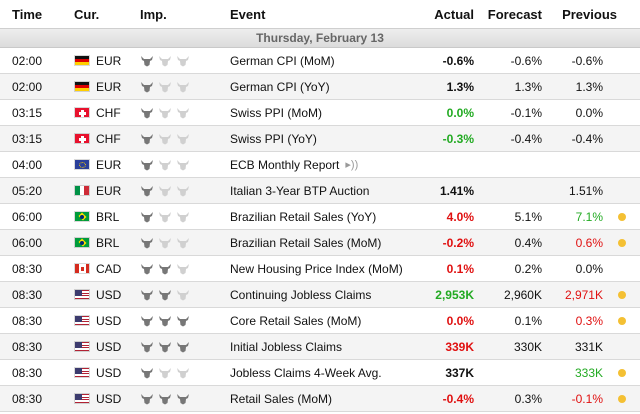 This screenshot has height=414, width=640. I want to click on table-row: 03:15 CHF Swiss PPI (YoY) -0.3% -0.4% -0.4%, so click(320, 139).